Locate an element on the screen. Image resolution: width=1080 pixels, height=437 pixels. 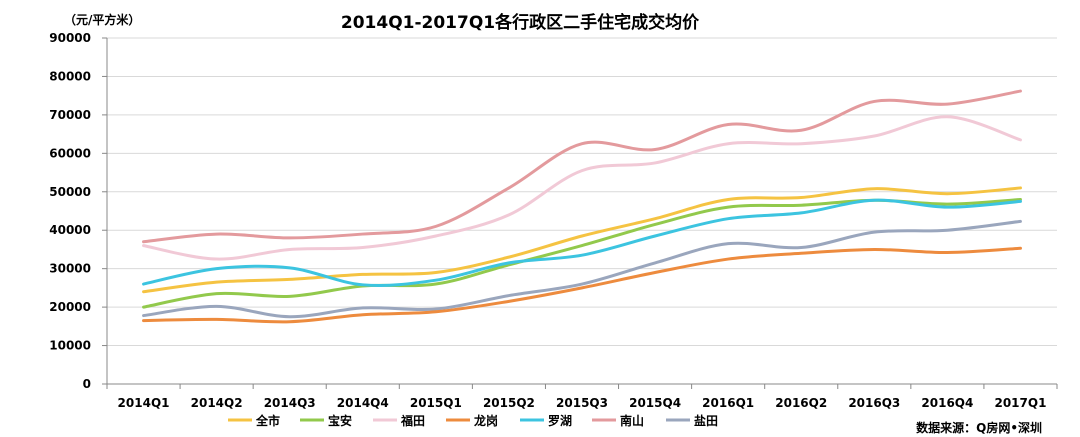
legend-label: 福田 is located at coordinates (412, 420).